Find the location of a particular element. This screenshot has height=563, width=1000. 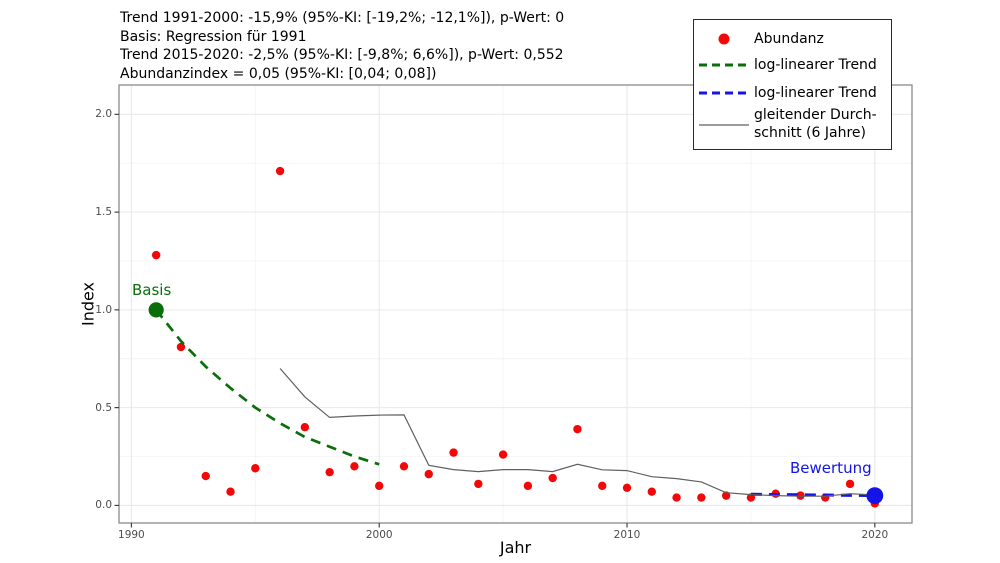

legend-item-green-trend: log-linearer Trend is located at coordinates (792, 65).